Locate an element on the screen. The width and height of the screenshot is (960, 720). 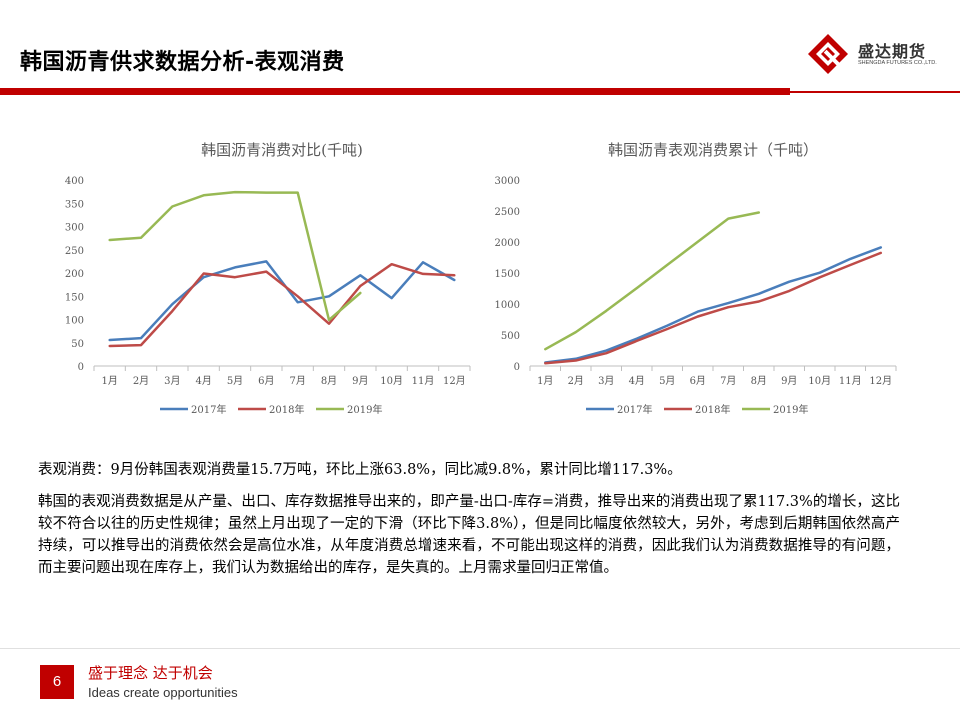
y-tick-label: 250 is located at coordinates (74, 251).